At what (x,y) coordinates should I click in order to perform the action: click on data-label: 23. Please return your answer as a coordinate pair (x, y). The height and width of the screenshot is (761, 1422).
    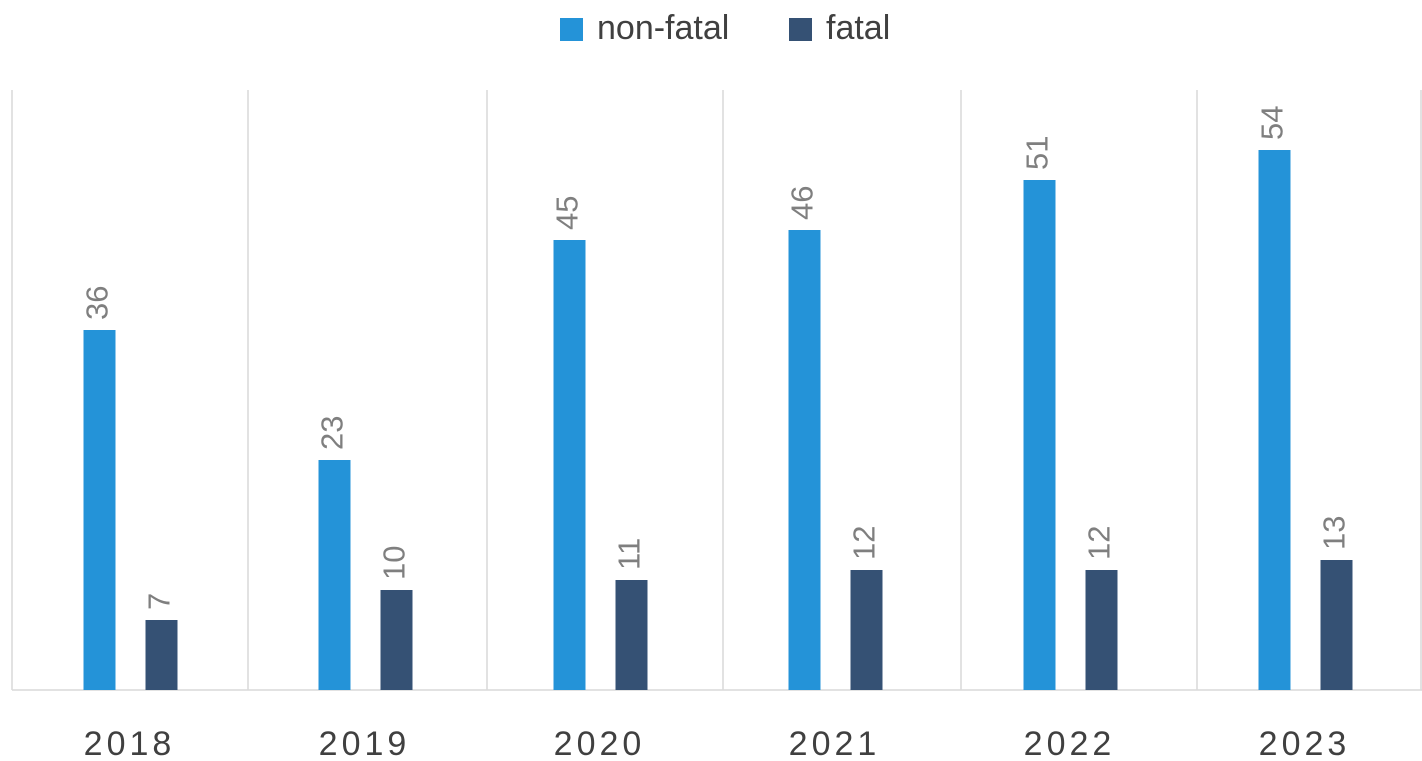
    Looking at the image, I should click on (332, 433).